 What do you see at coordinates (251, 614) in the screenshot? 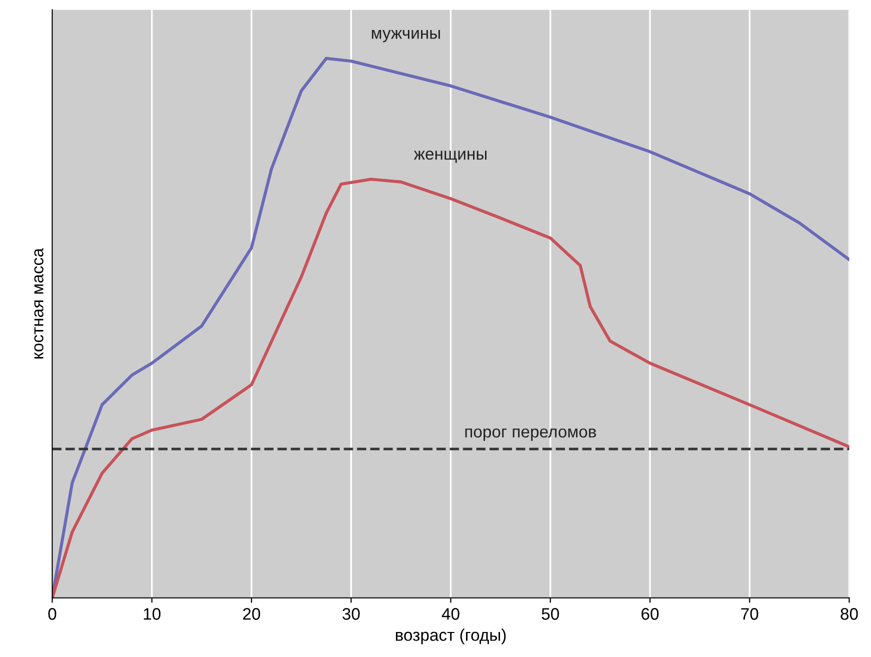
I see `x-tick-label: 20` at bounding box center [251, 614].